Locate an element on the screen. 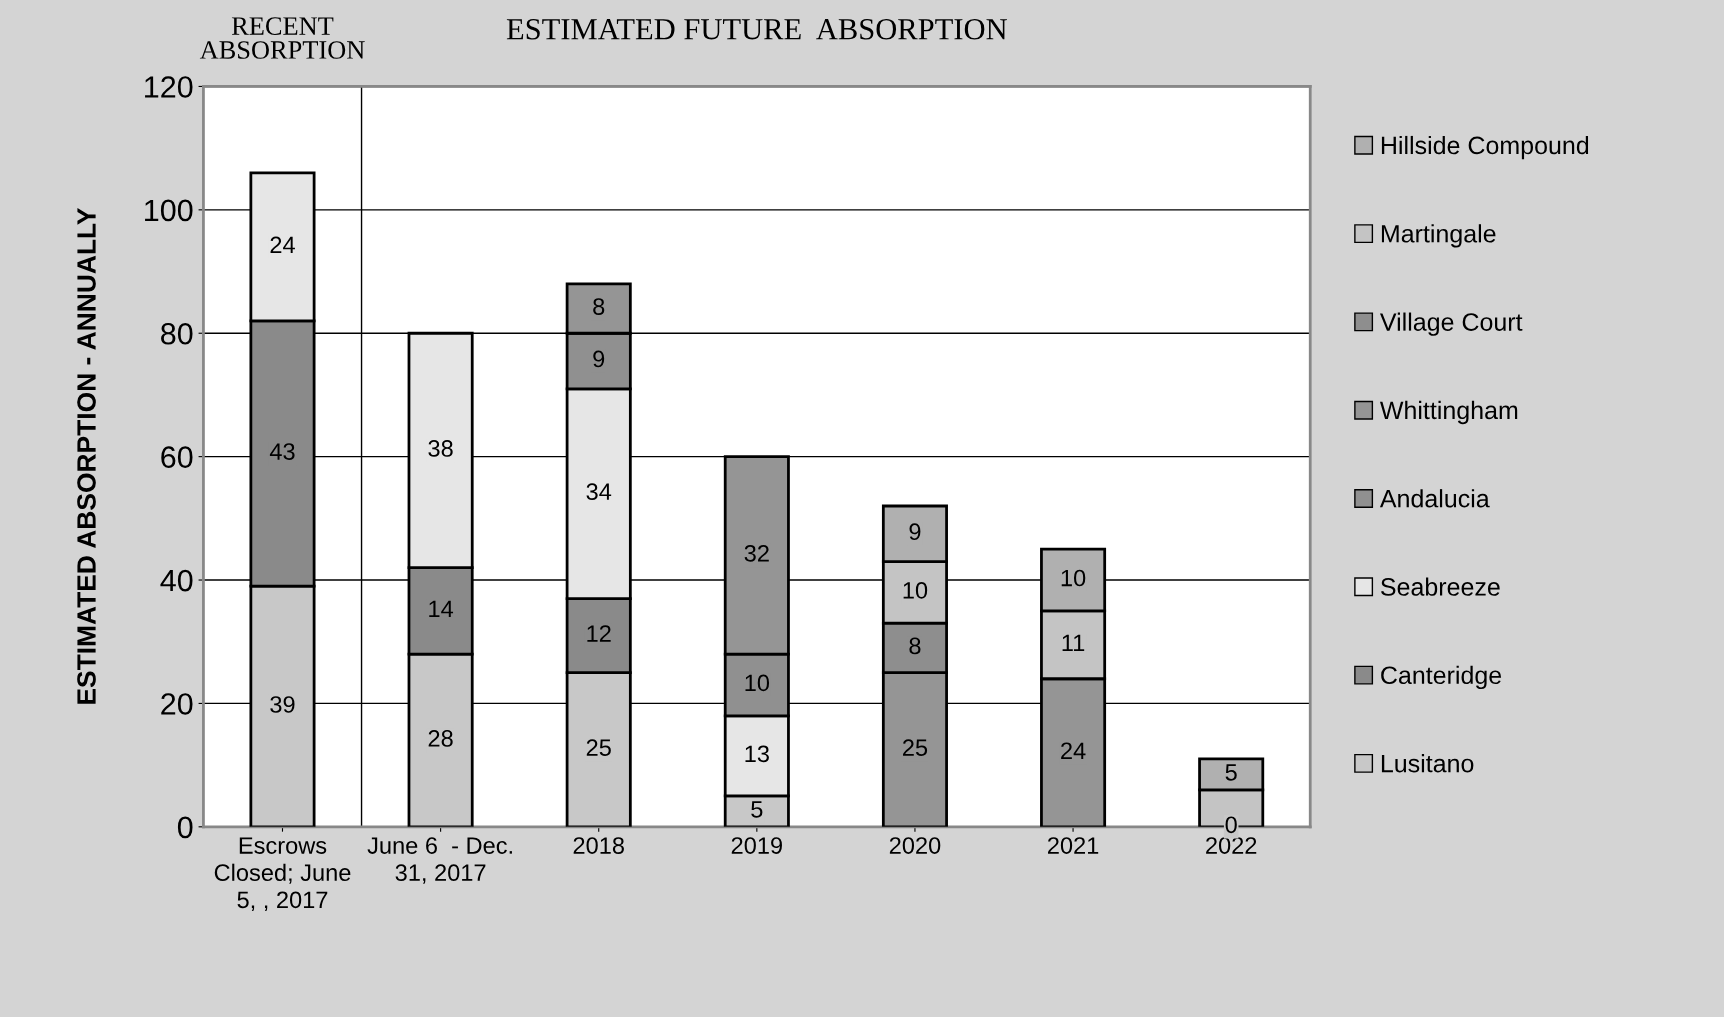 The width and height of the screenshot is (1724, 1017). data-label: 13 is located at coordinates (757, 754).